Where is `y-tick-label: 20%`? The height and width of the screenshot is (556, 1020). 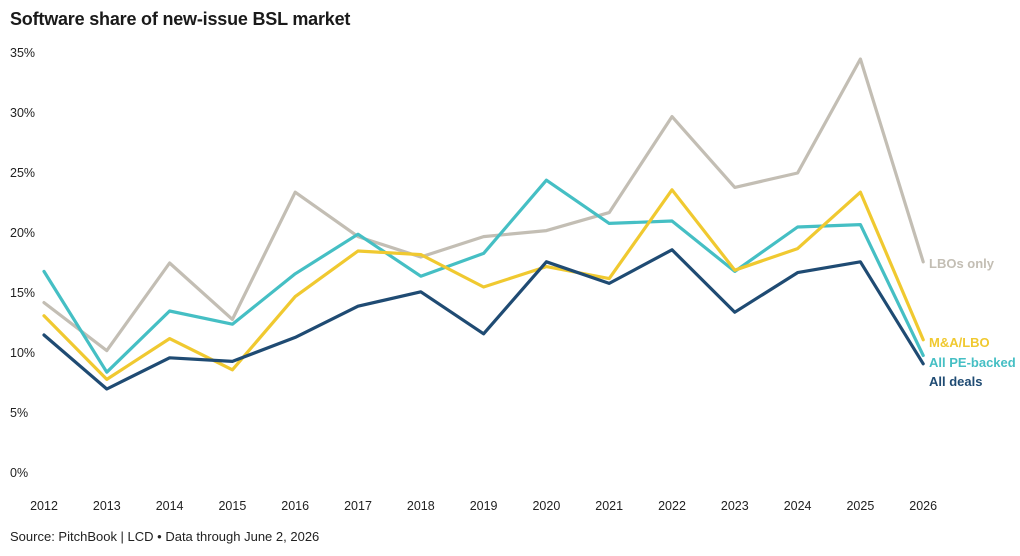
y-tick-label: 20% is located at coordinates (22, 233).